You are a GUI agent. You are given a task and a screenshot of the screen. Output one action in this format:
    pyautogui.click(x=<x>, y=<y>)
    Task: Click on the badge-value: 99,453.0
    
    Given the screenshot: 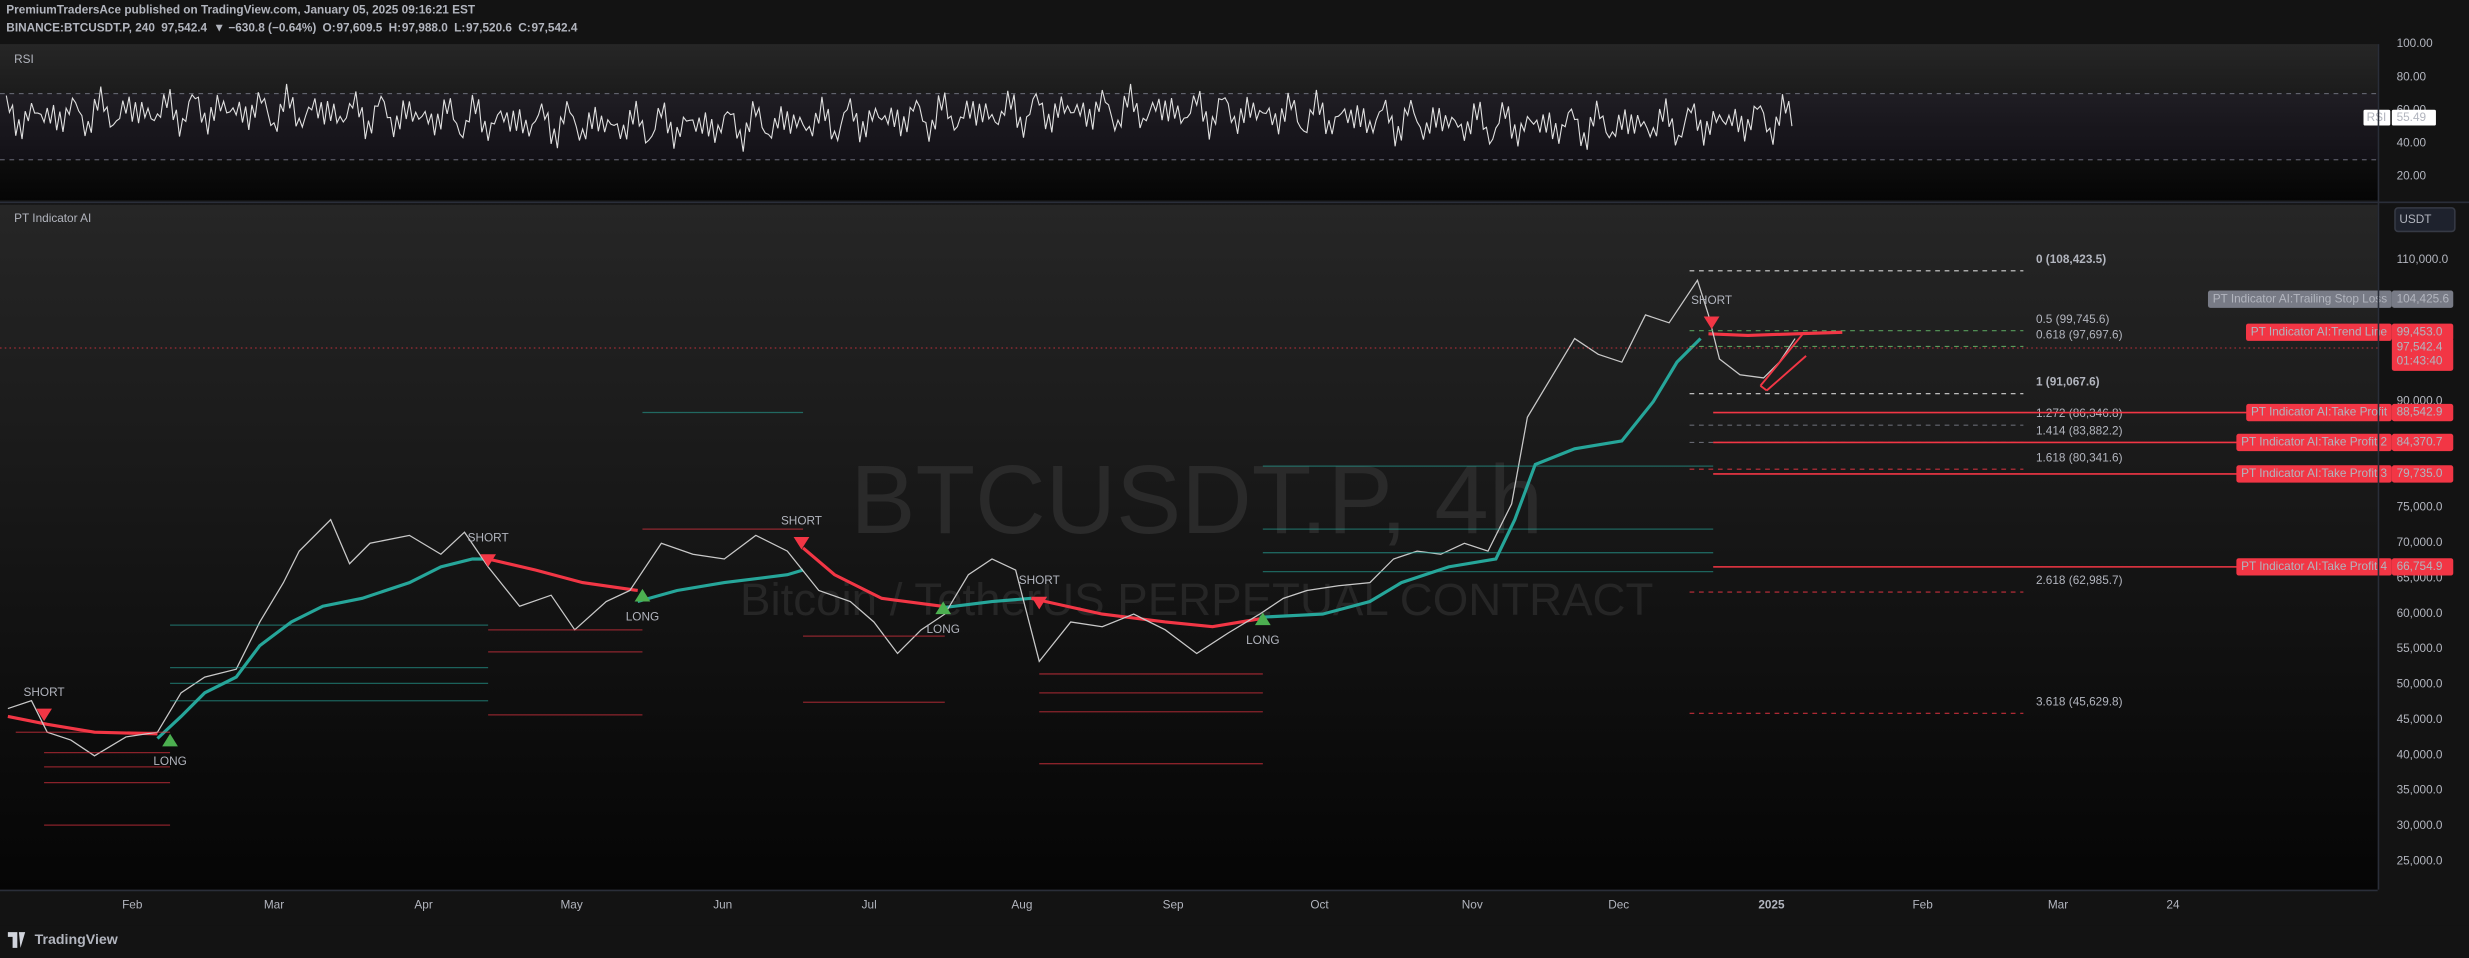 What is the action you would take?
    pyautogui.click(x=2420, y=331)
    